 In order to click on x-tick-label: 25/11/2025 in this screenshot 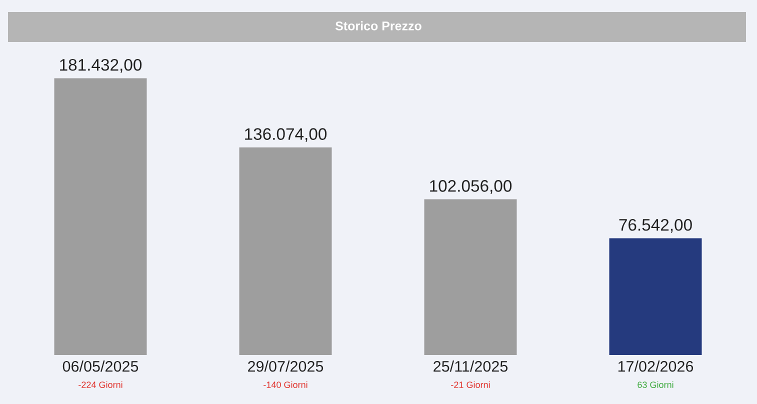, I will do `click(471, 366)`.